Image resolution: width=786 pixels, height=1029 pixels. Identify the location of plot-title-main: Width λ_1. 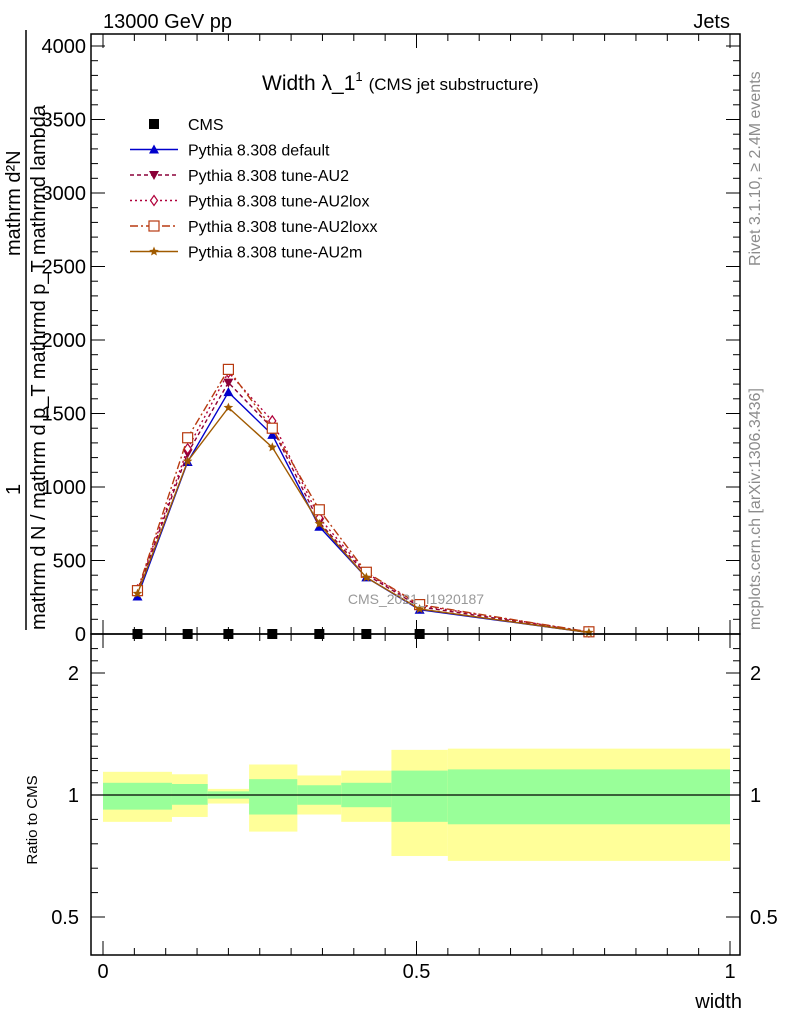
(308, 83).